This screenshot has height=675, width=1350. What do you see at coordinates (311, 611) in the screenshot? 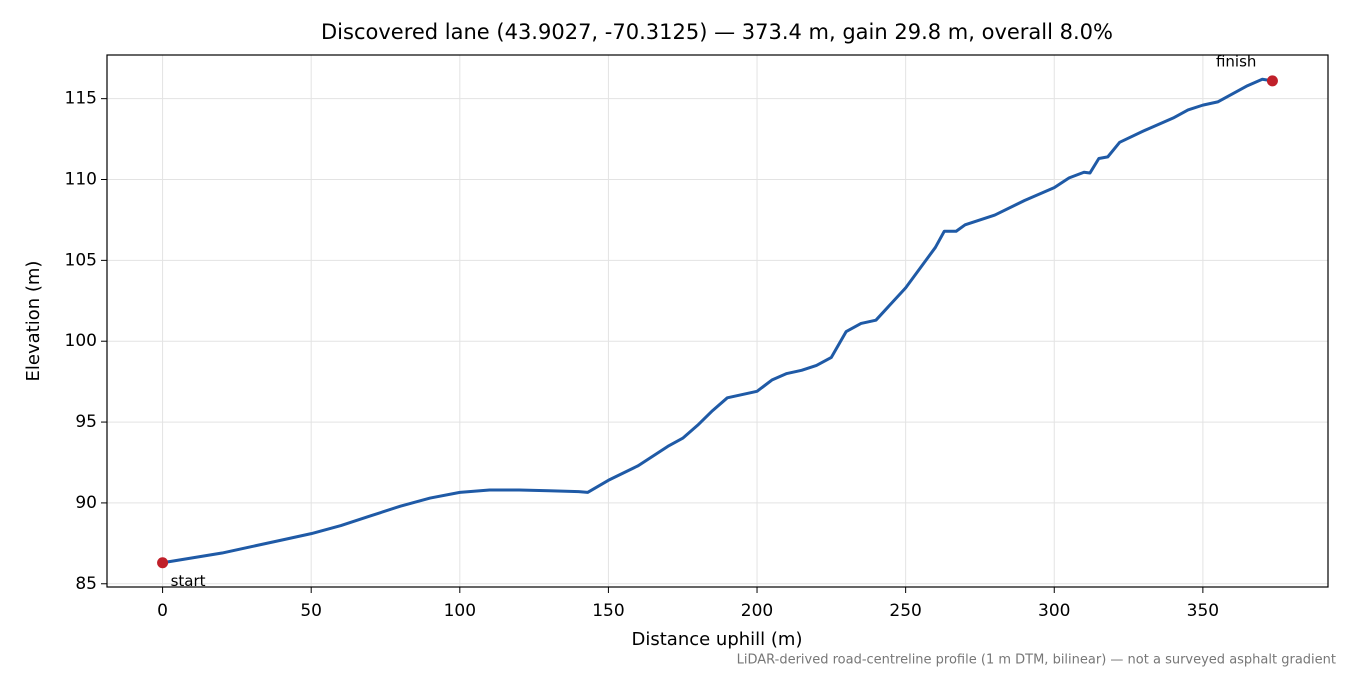
I see `x-tick-label: 50` at bounding box center [311, 611].